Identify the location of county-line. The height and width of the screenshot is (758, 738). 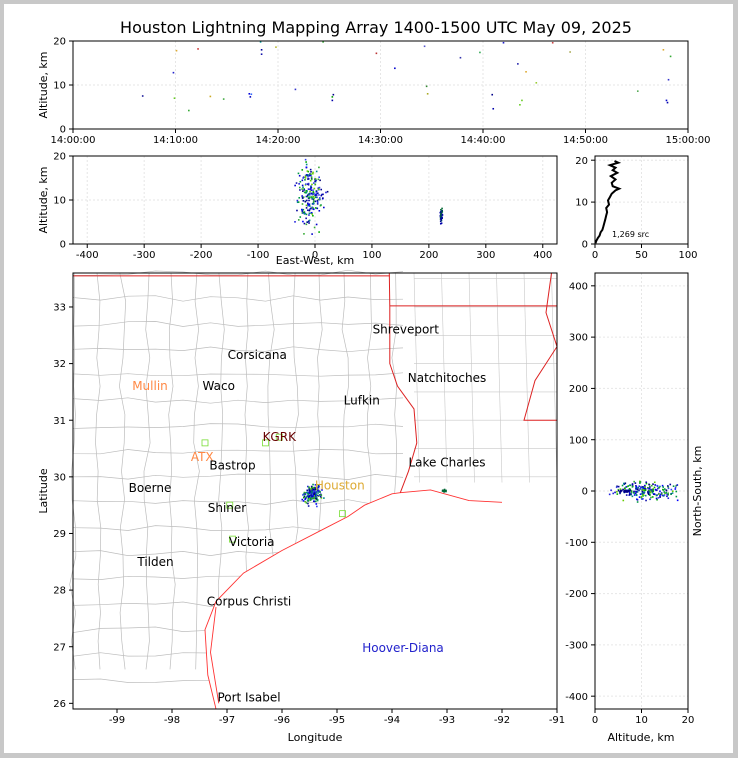
(172, 471).